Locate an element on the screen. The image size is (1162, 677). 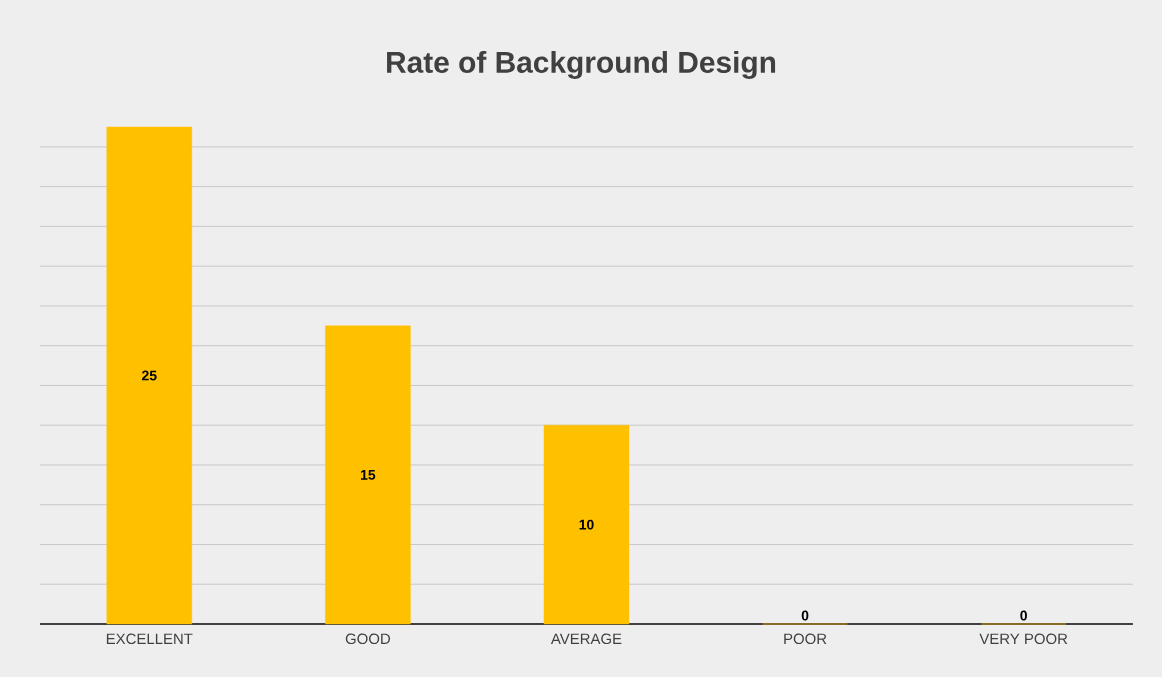
x-tick-label: EXCELLENT is located at coordinates (149, 639).